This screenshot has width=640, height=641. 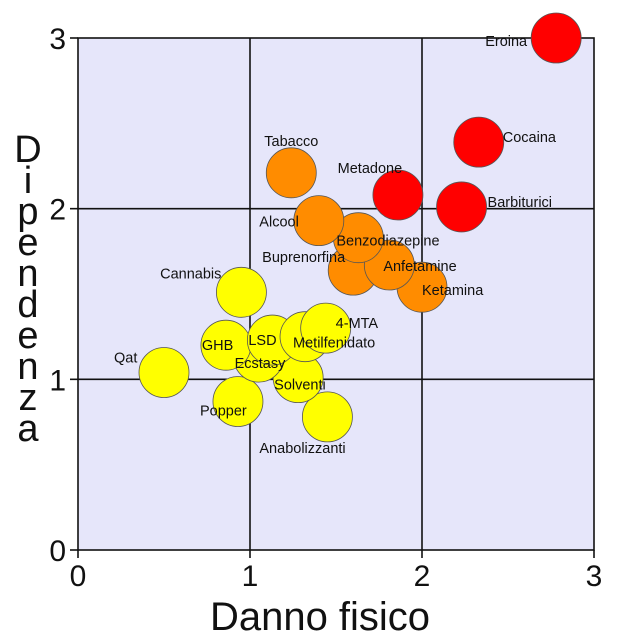 What do you see at coordinates (238, 401) in the screenshot?
I see `point-popper` at bounding box center [238, 401].